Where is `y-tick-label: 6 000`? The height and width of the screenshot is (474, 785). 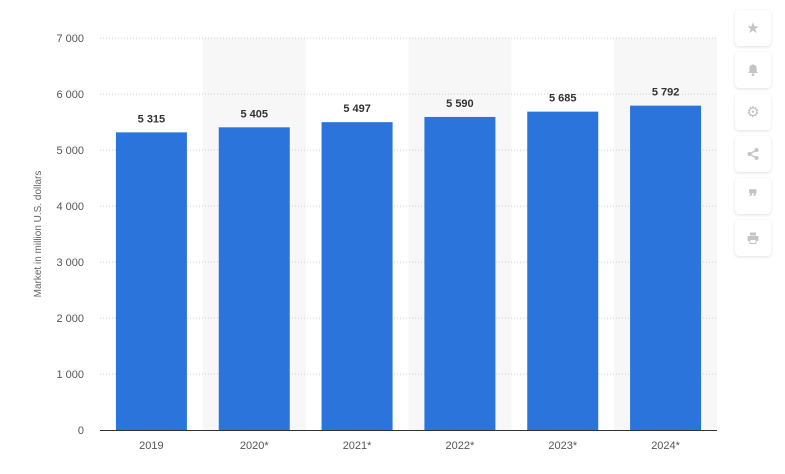 y-tick-label: 6 000 is located at coordinates (70, 95).